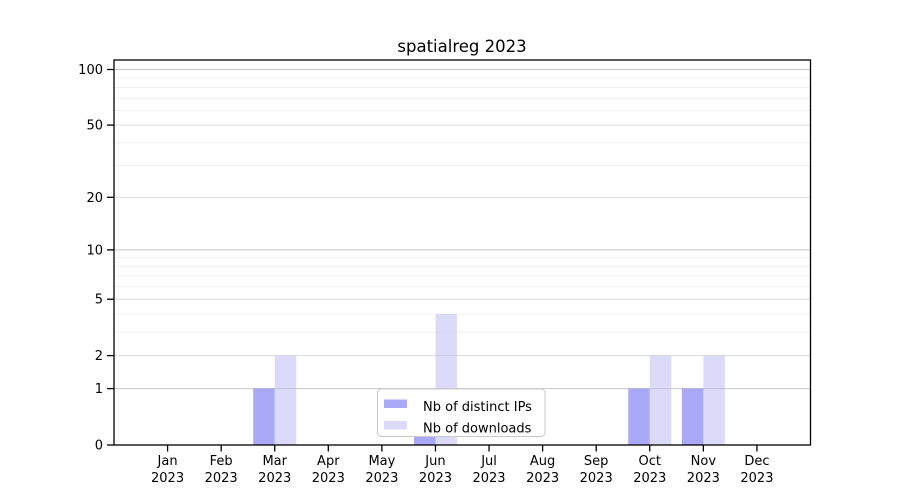  Describe the element at coordinates (99, 300) in the screenshot. I see `y-tick-label: 5` at that location.